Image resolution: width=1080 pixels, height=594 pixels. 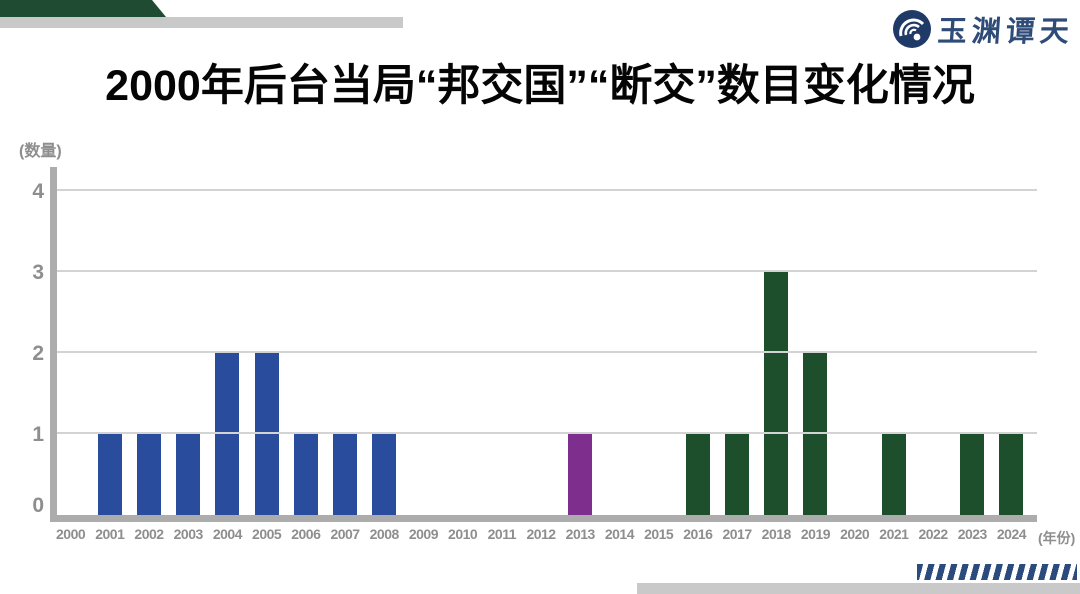 I want to click on bar-2018, so click(x=776, y=393).